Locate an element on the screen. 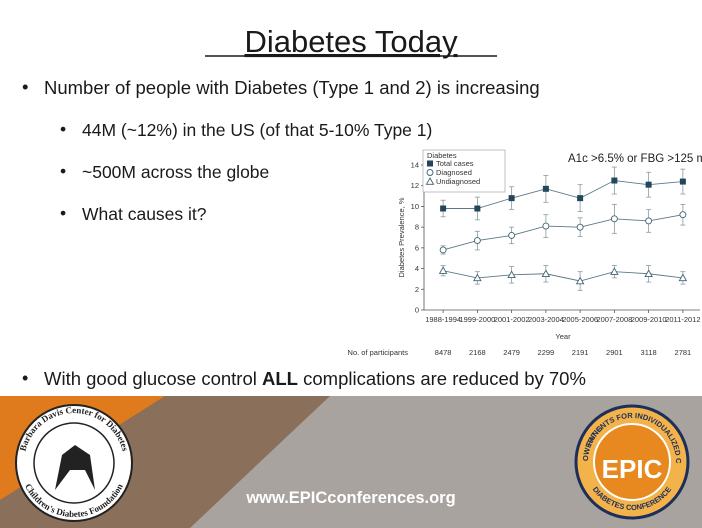  legend-title: Diabetes is located at coordinates (442, 155).